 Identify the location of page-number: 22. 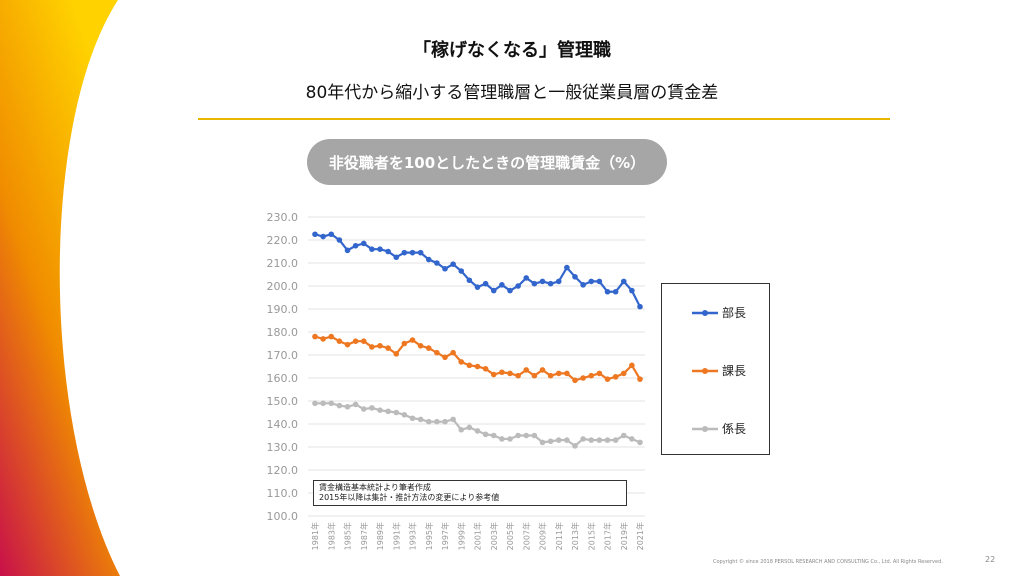
(990, 559).